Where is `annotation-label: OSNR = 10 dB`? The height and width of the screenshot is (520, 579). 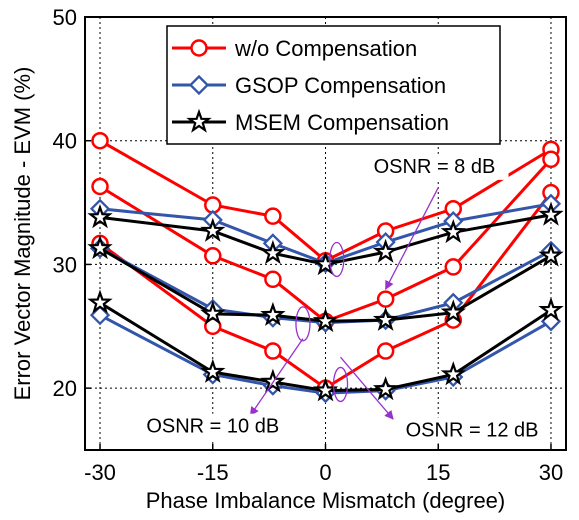 annotation-label: OSNR = 10 dB is located at coordinates (212, 427).